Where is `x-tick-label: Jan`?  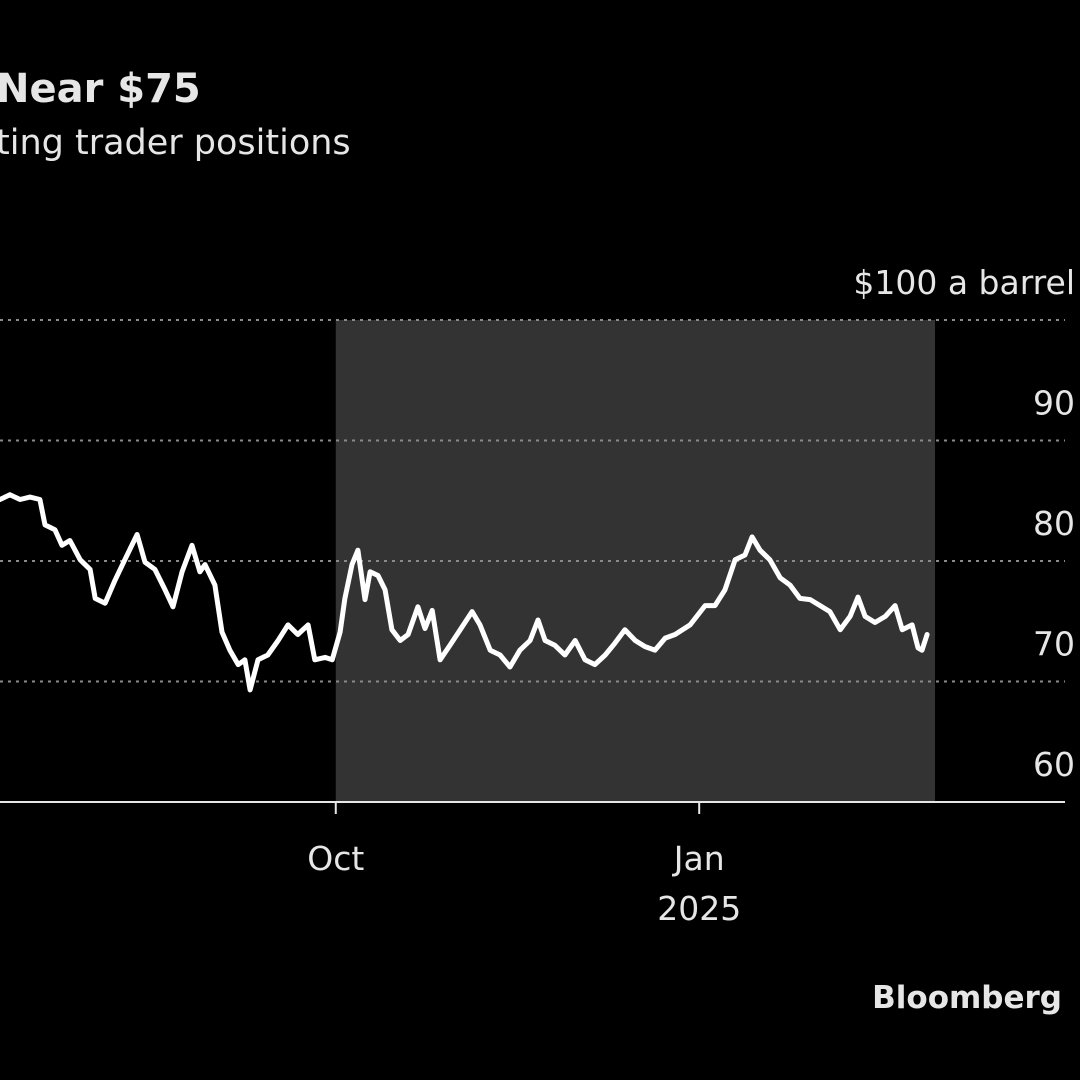
x-tick-label: Jan is located at coordinates (698, 858).